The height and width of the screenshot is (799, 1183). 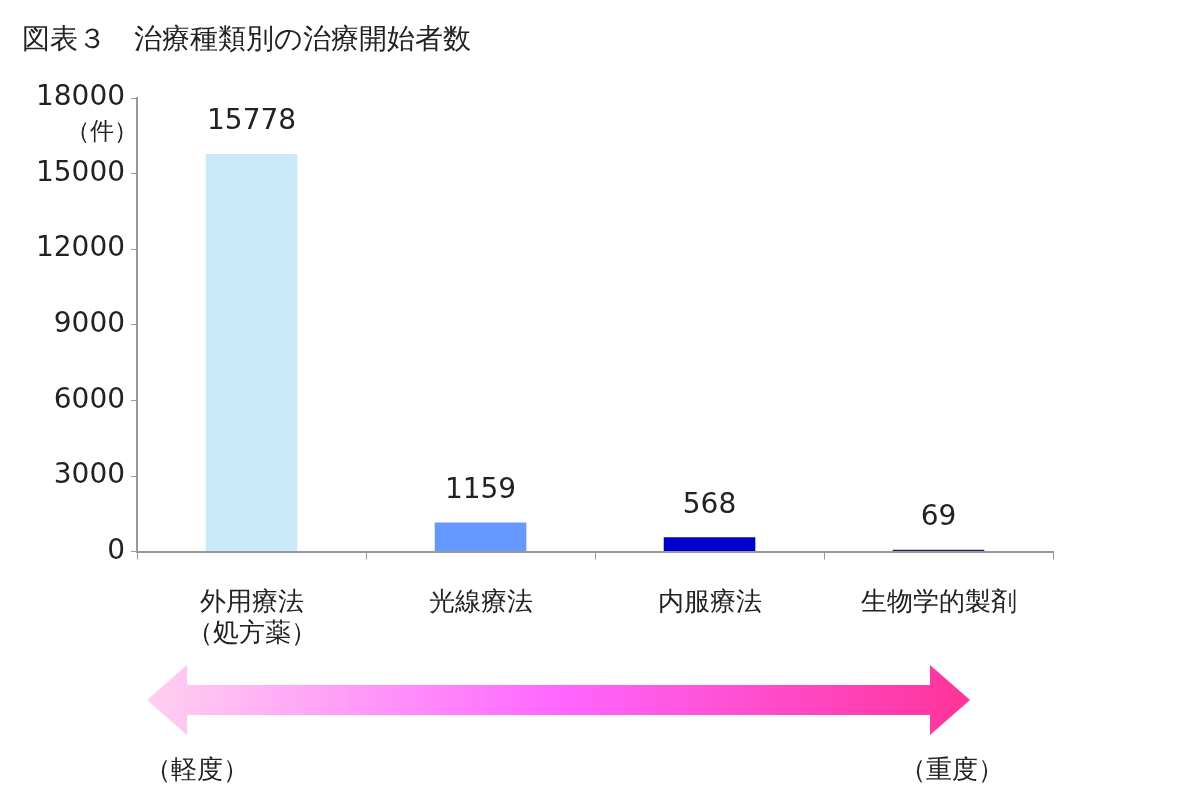 What do you see at coordinates (252, 120) in the screenshot?
I see `data-label: 15778` at bounding box center [252, 120].